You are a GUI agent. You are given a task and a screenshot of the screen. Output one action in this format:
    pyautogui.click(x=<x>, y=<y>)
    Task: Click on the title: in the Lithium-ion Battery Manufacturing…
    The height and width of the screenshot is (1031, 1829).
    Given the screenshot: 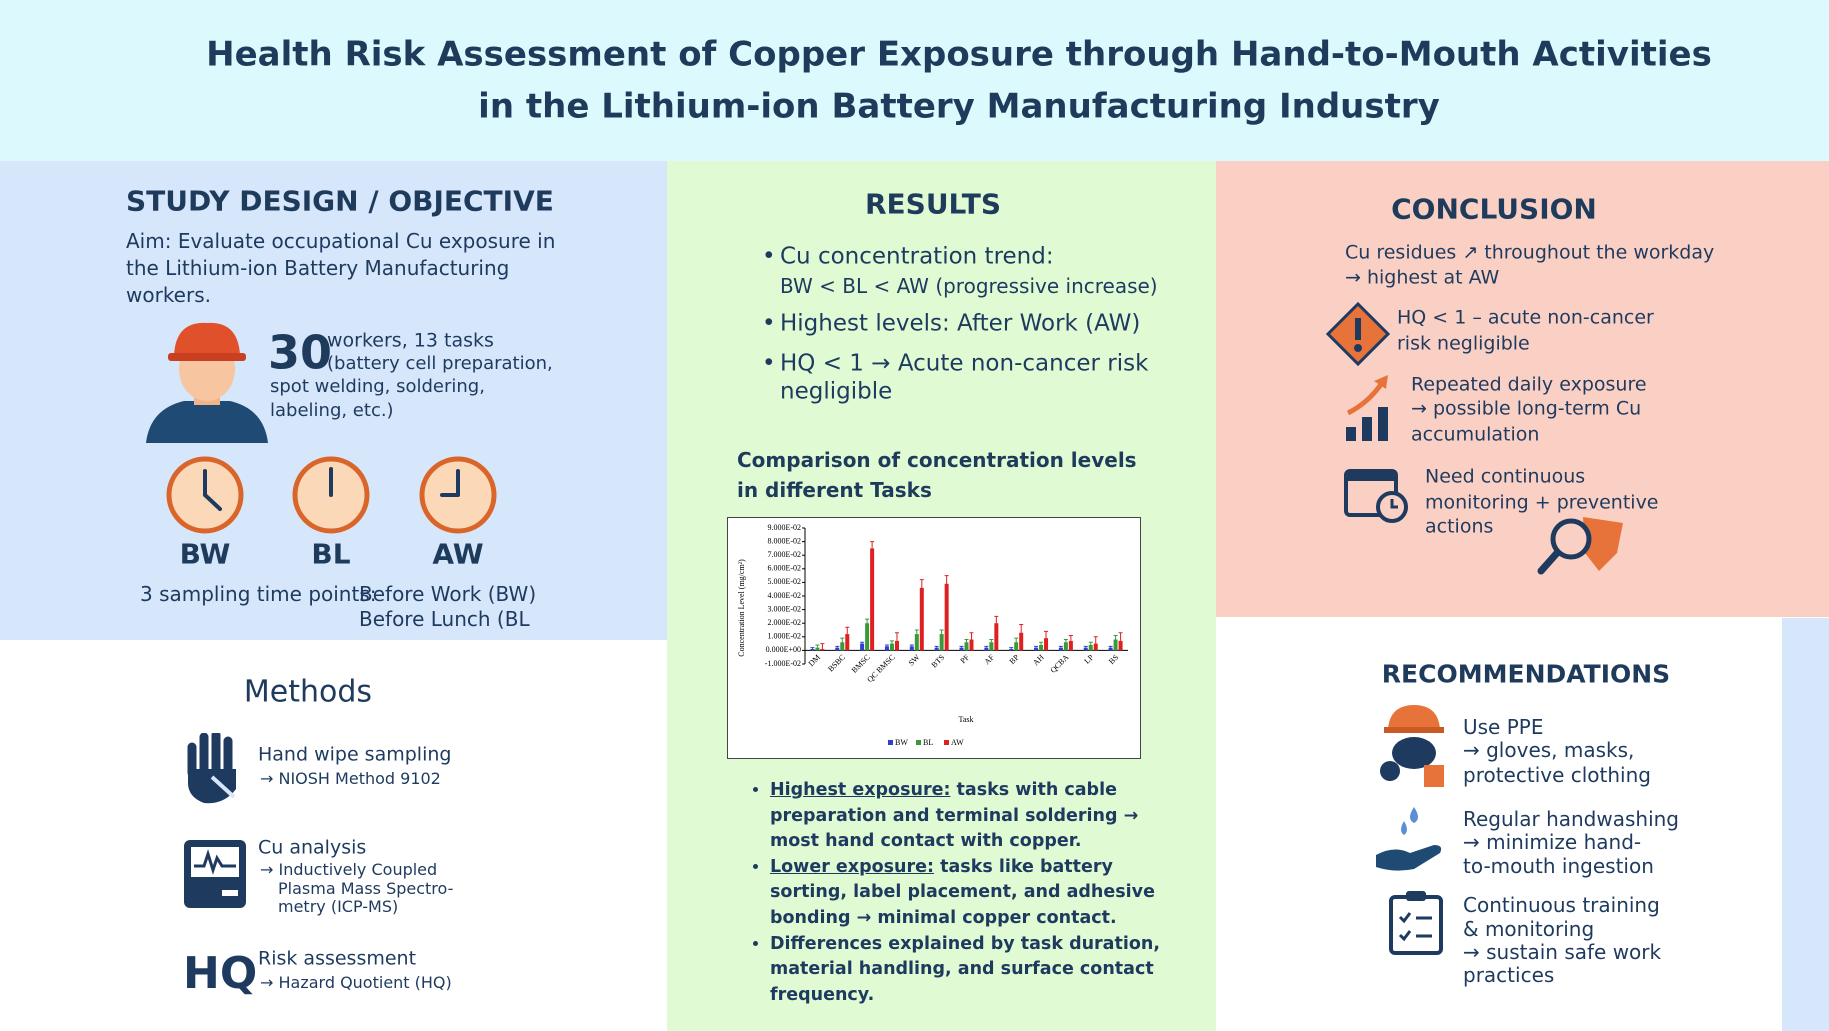 What is the action you would take?
    pyautogui.click(x=959, y=106)
    